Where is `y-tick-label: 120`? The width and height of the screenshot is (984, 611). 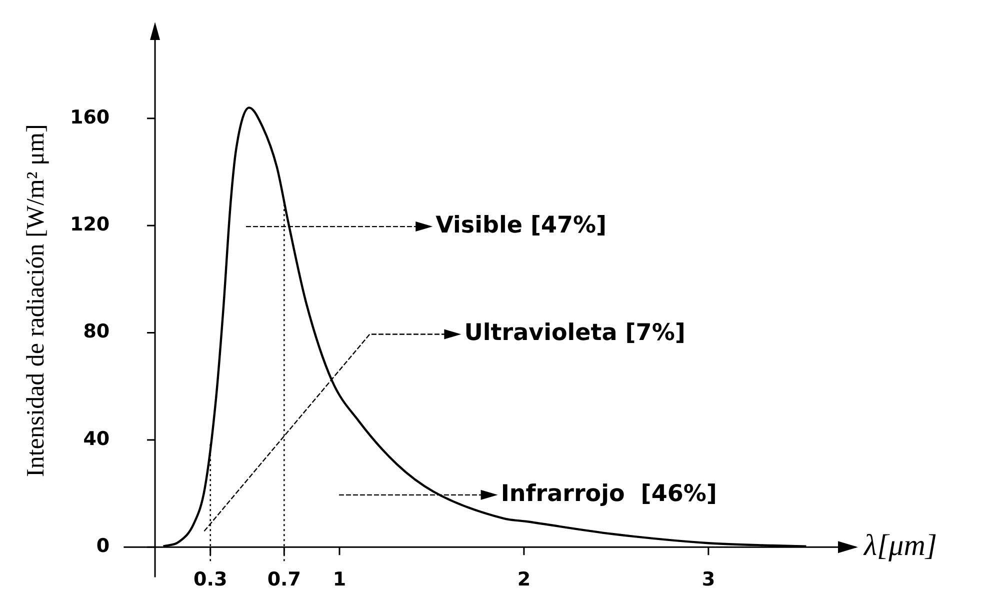
y-tick-label: 120 is located at coordinates (90, 225).